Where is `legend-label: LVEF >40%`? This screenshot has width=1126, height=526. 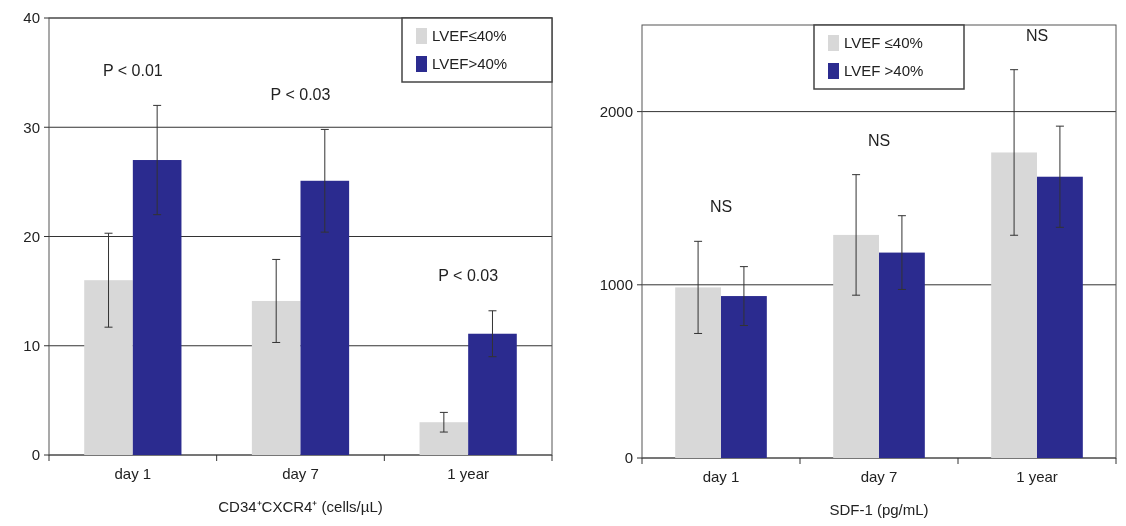
legend-label: LVEF >40% is located at coordinates (884, 71).